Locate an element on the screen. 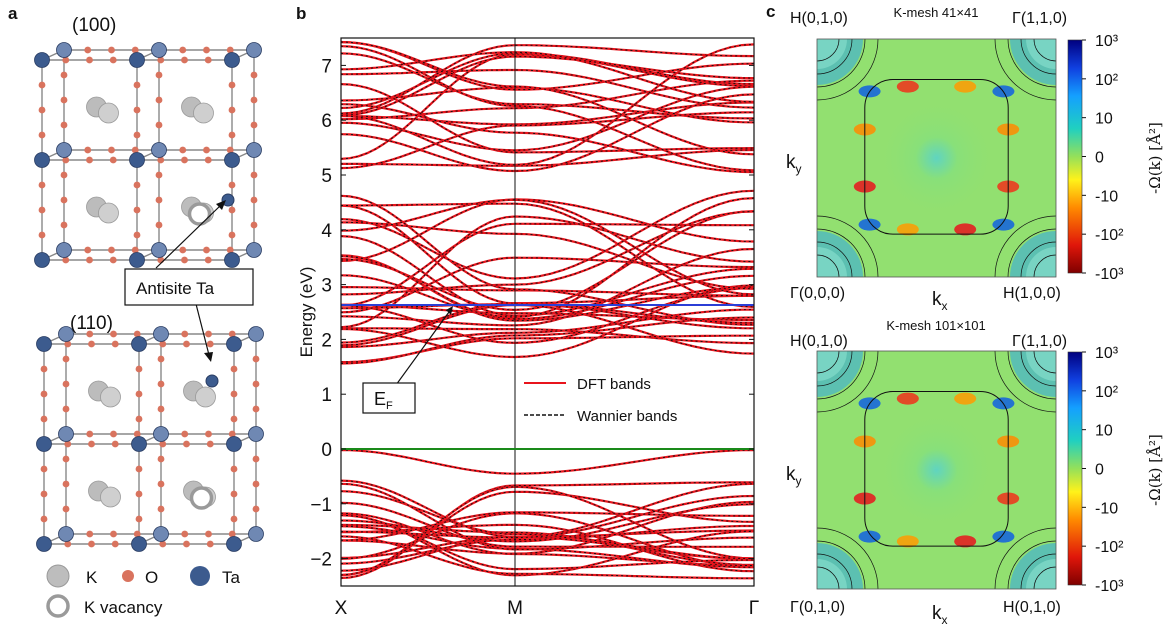 This screenshot has width=1169, height=628. corner-core is located at coordinates (832, 366).